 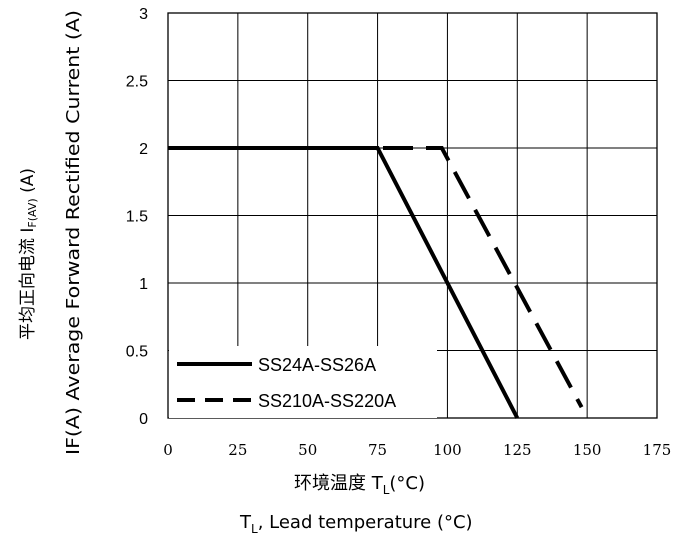 I want to click on x-tick-label-0: 0, so click(x=168, y=450).